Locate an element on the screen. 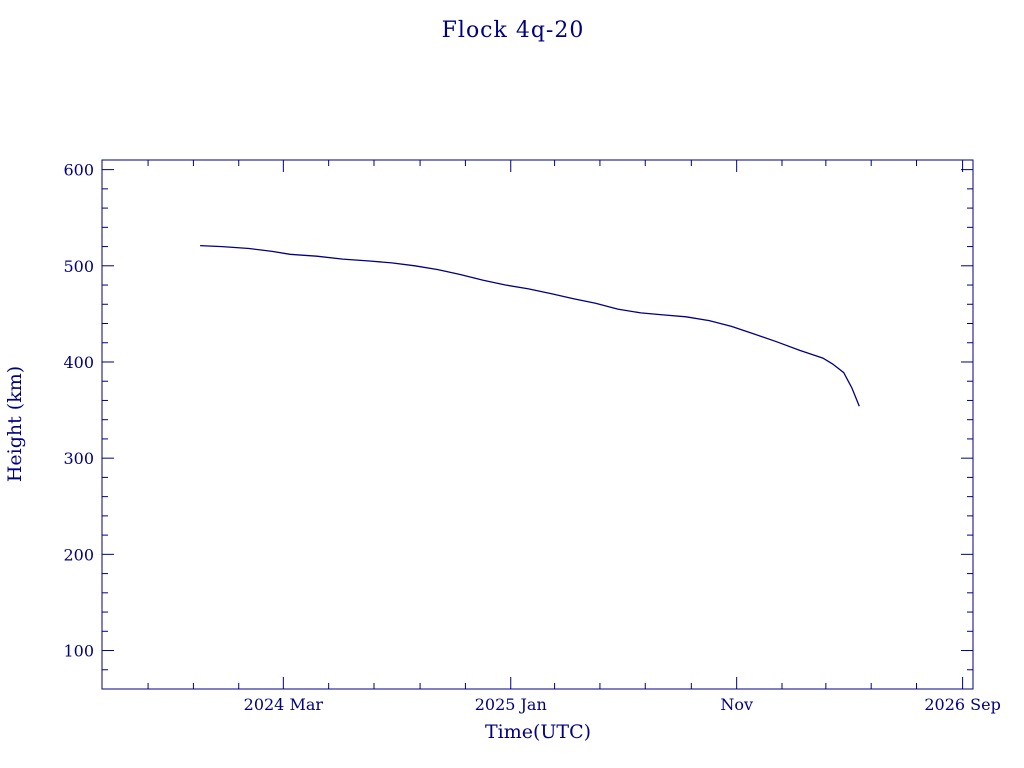 This screenshot has width=1024, height=768. x-tick-label: 2024 Mar is located at coordinates (284, 704).